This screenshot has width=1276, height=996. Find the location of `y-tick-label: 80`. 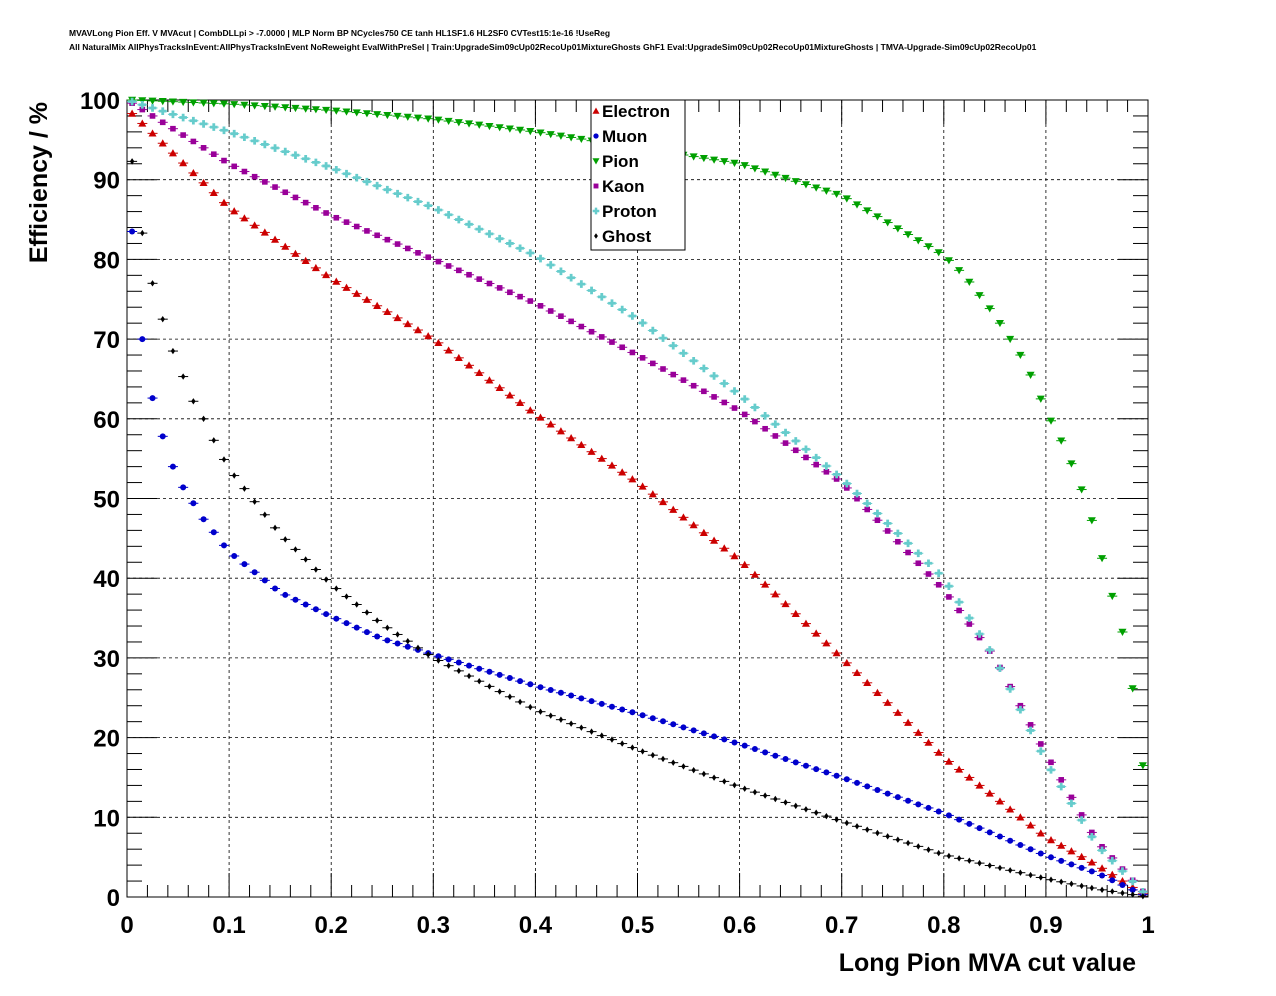

y-tick-label: 80 is located at coordinates (106, 260).